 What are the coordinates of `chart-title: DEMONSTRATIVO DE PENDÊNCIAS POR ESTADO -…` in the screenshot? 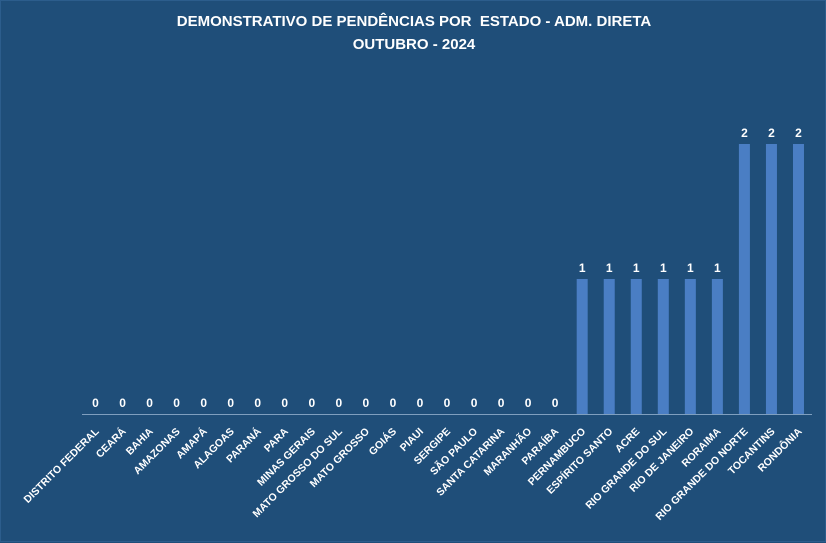 It's located at (414, 21).